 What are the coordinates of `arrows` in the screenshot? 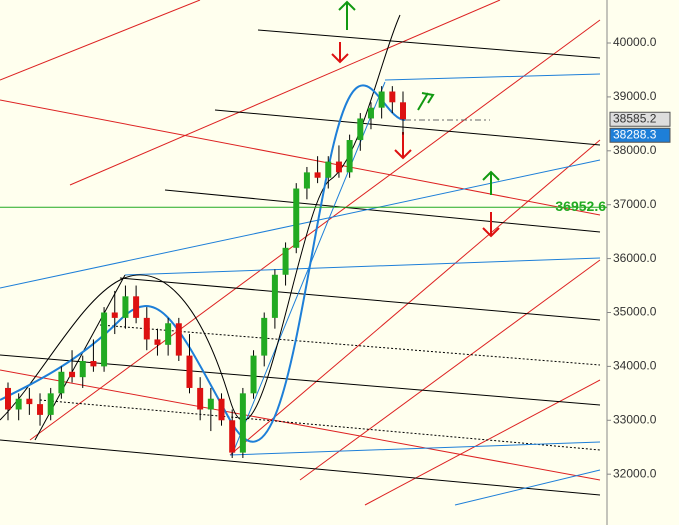 It's located at (415, 119).